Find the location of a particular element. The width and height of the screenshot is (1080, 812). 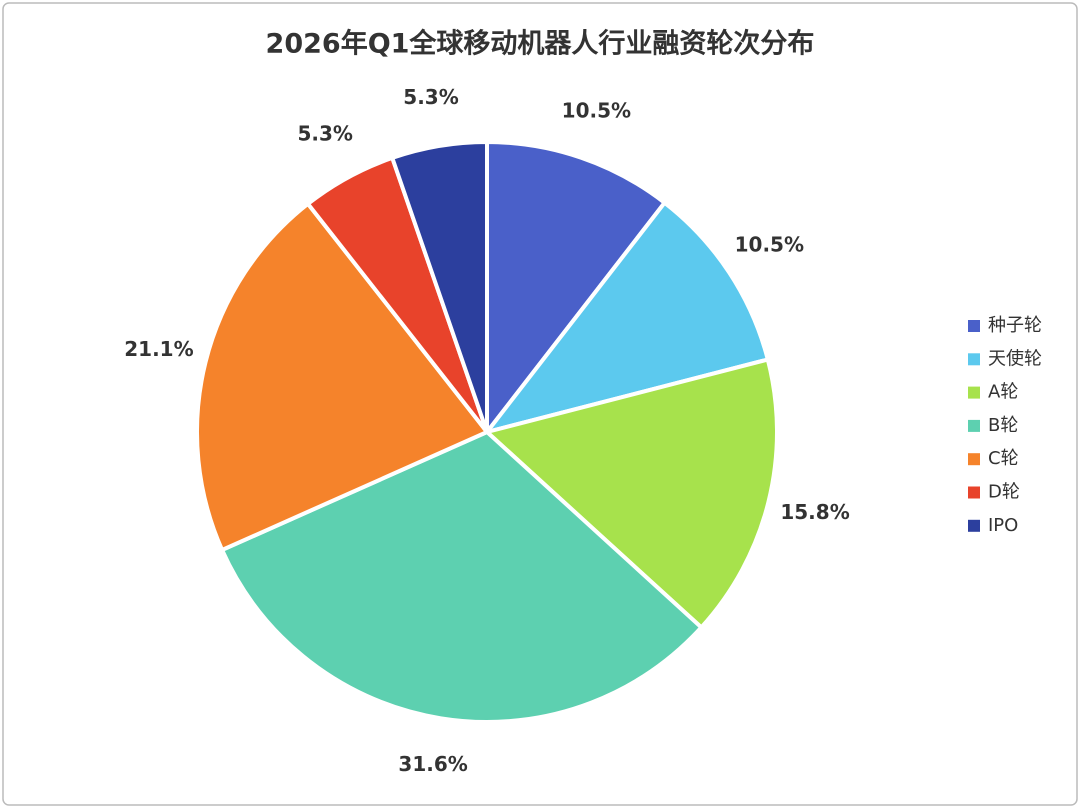

legend-label: IPO is located at coordinates (1003, 525).